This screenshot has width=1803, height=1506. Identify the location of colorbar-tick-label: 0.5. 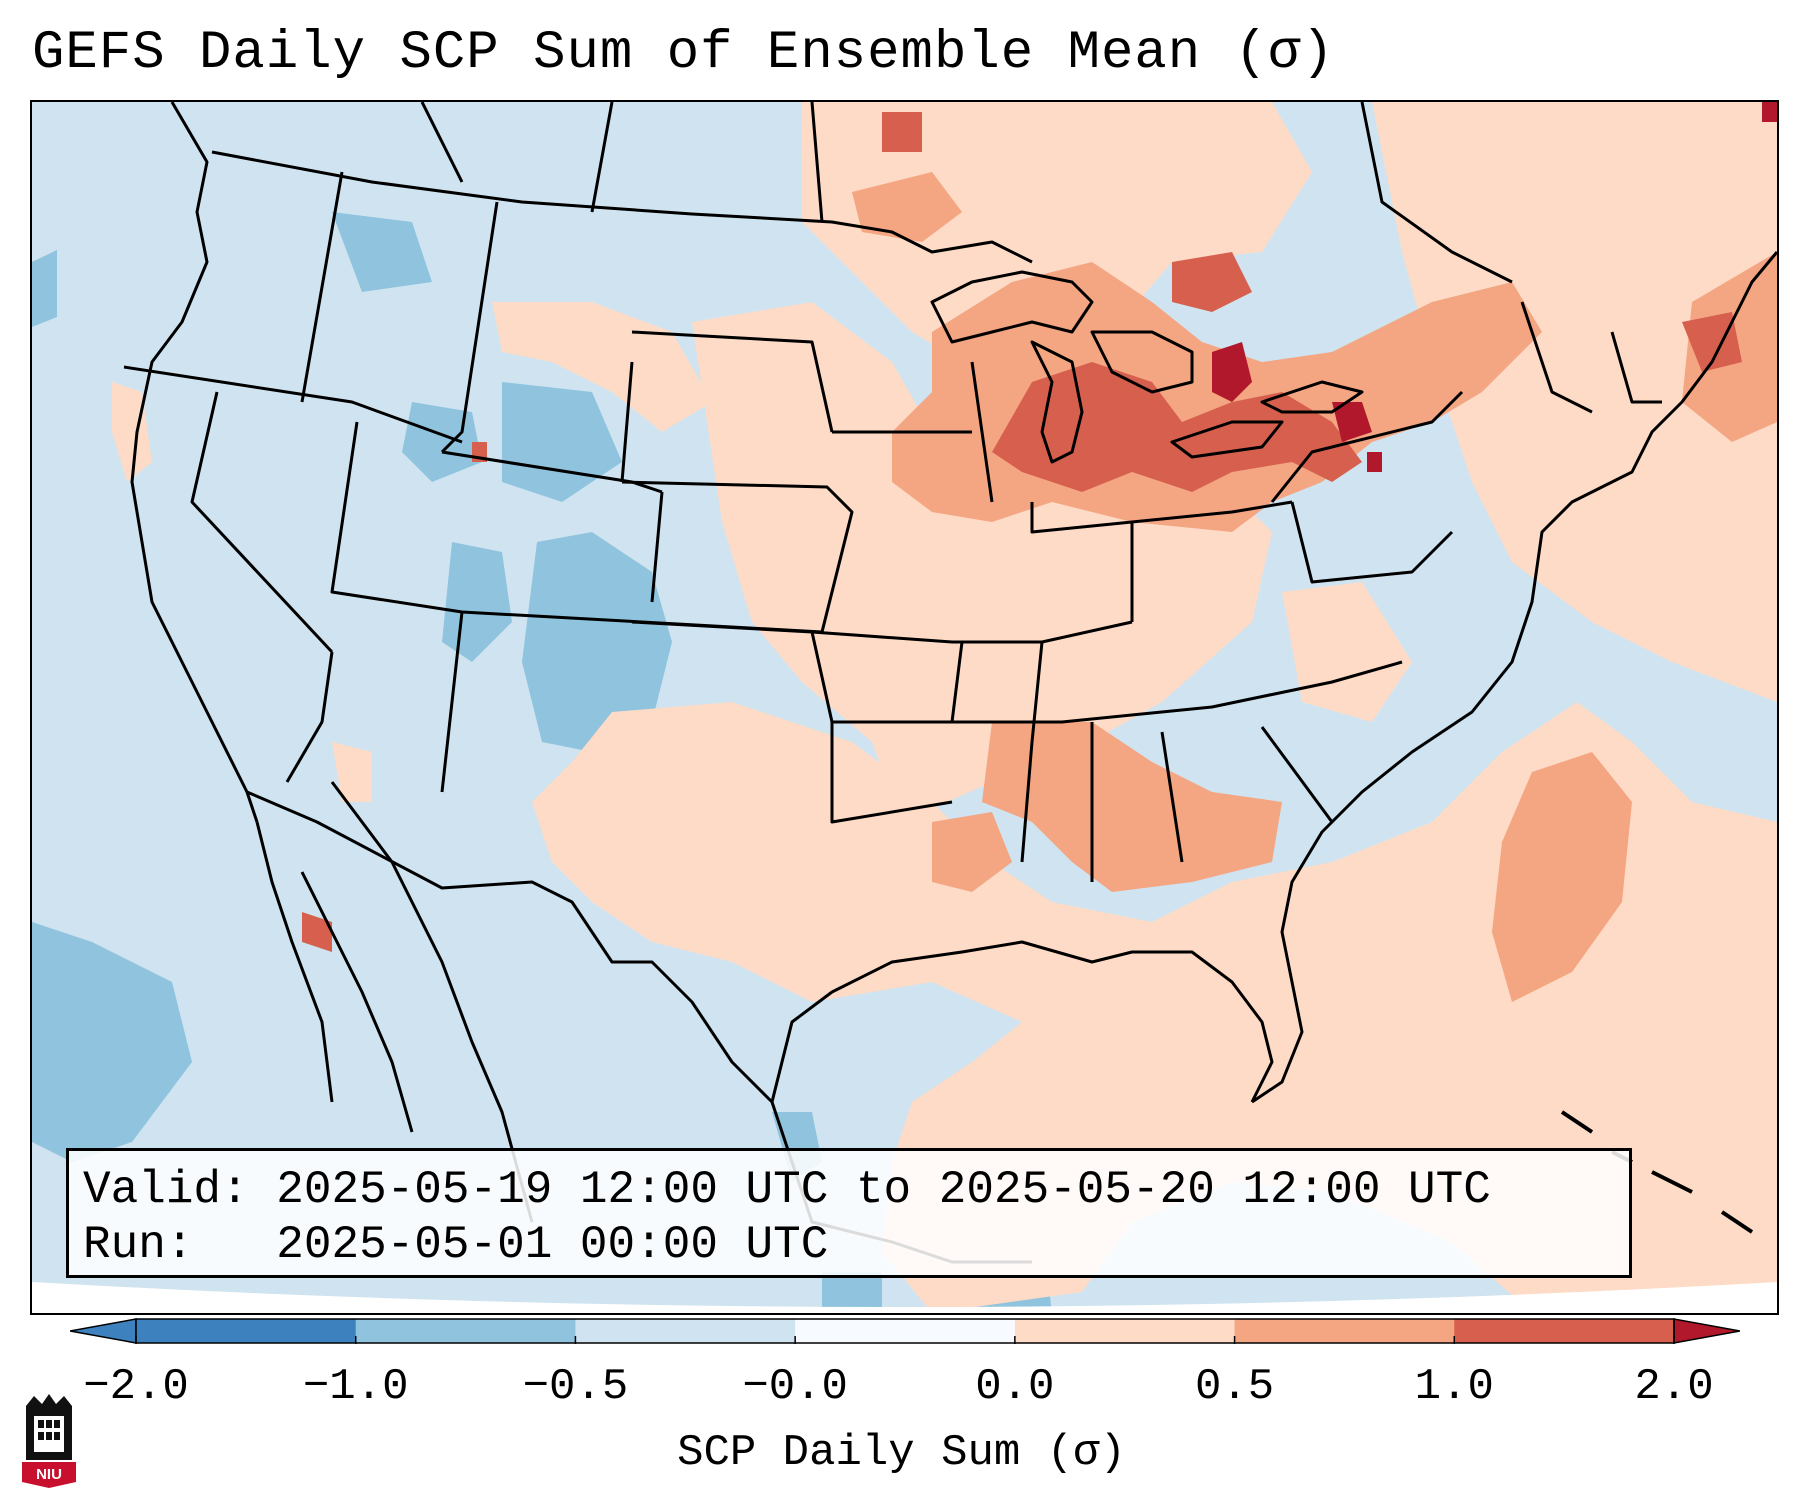
(1234, 1387).